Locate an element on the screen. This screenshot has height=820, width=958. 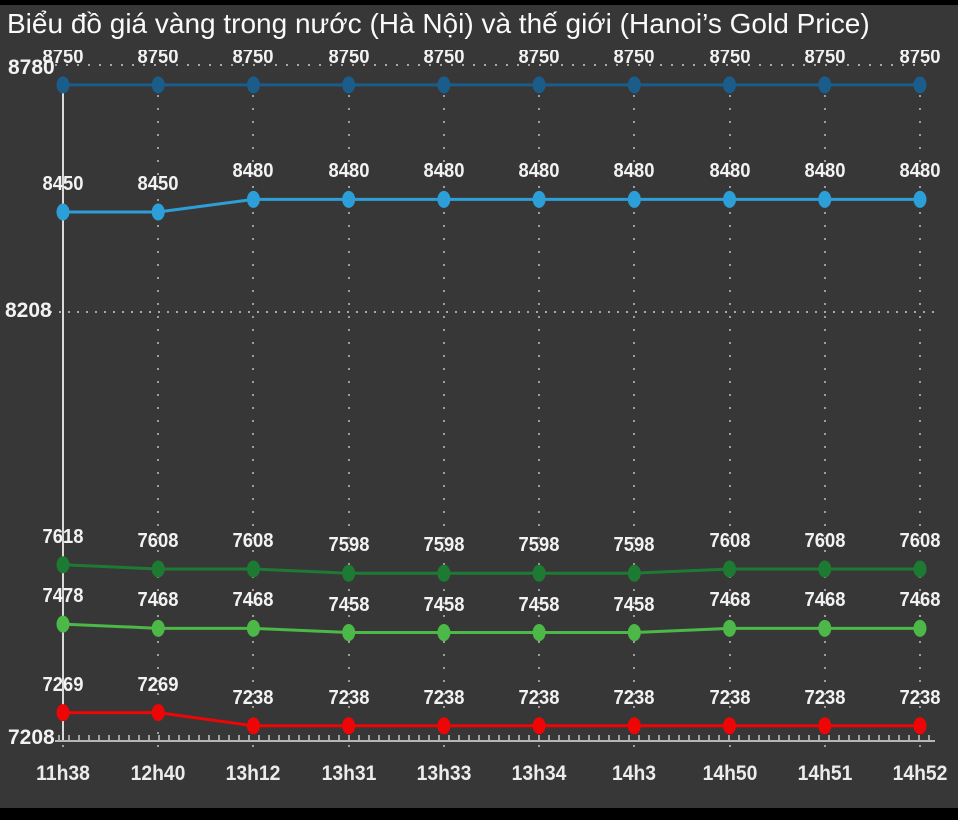
x-tick-label: 13h33 is located at coordinates (444, 773).